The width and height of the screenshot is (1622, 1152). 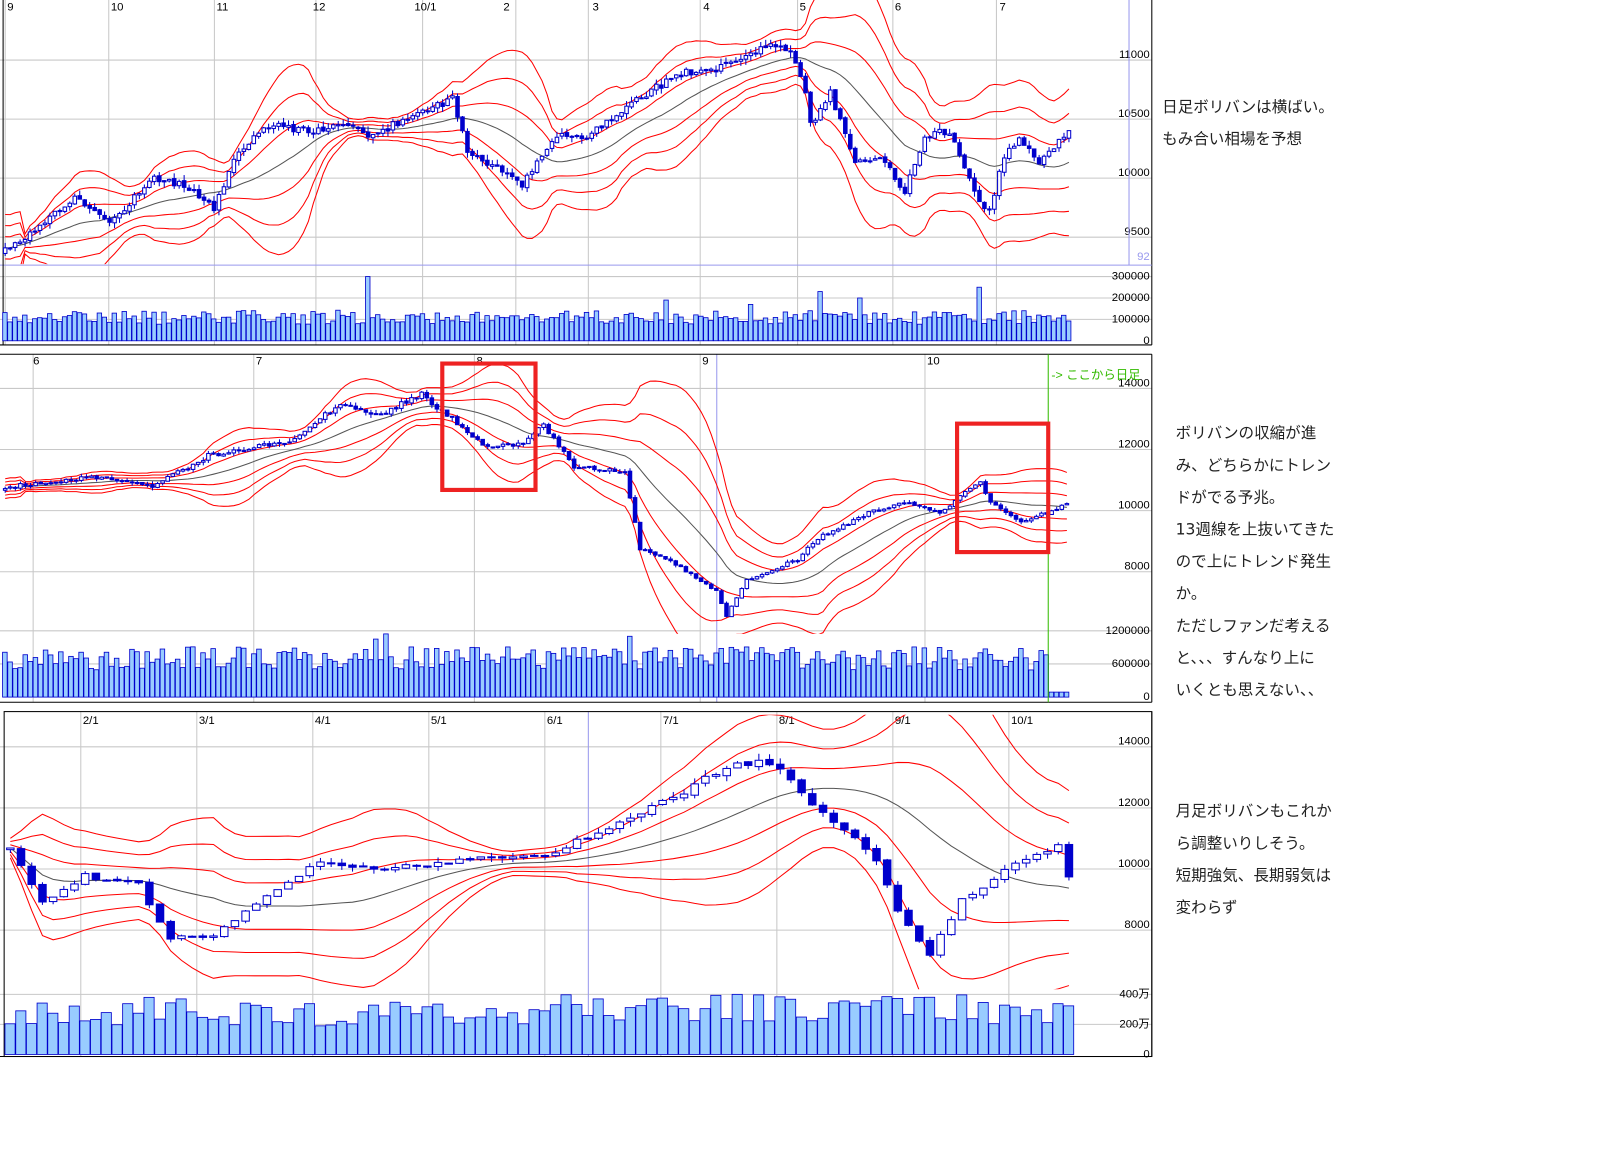 What do you see at coordinates (540, 847) in the screenshot?
I see `moving-average-line` at bounding box center [540, 847].